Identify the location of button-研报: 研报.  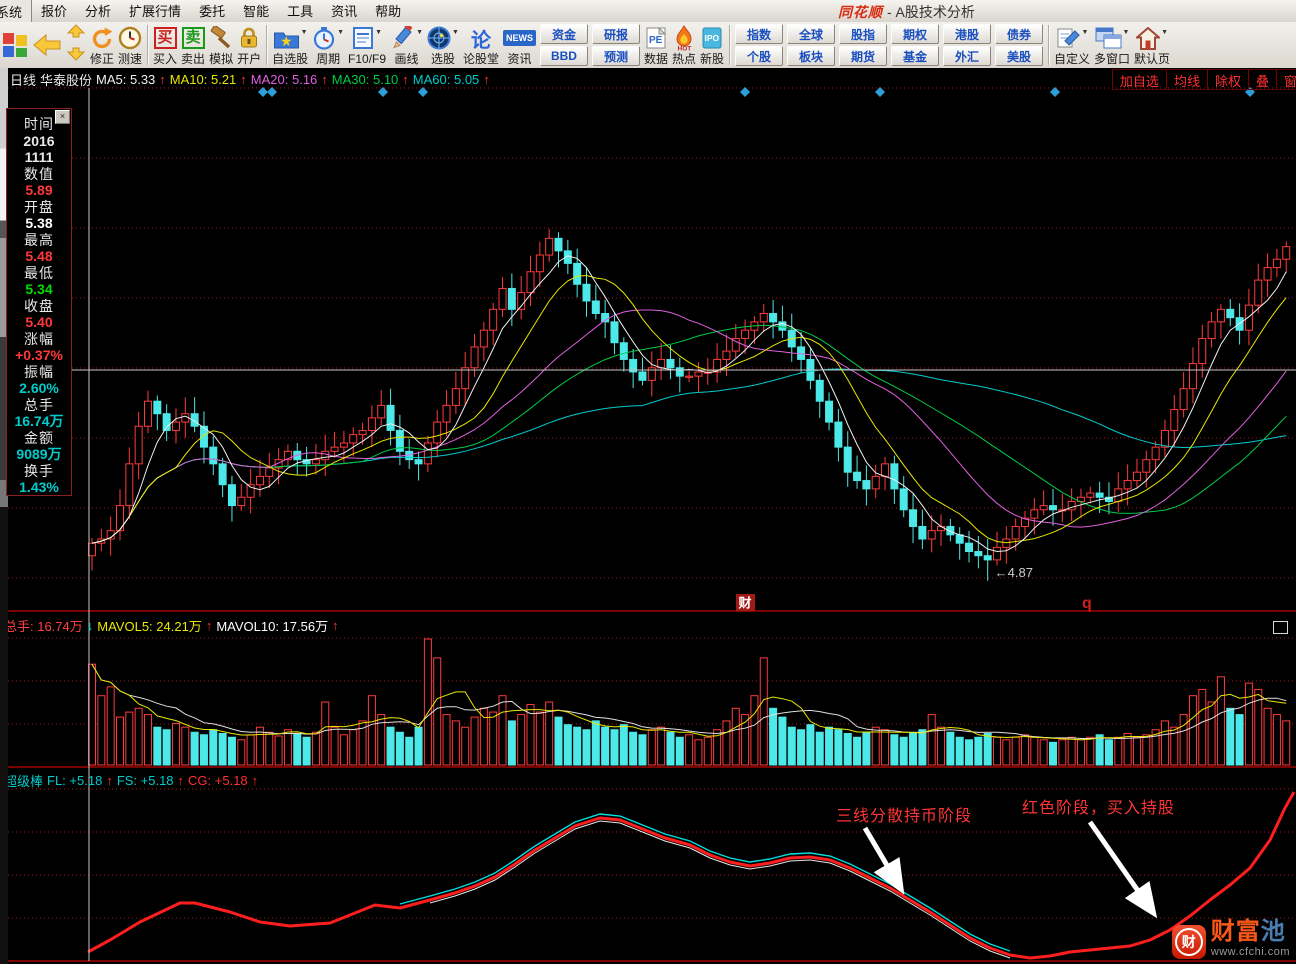
(615, 34).